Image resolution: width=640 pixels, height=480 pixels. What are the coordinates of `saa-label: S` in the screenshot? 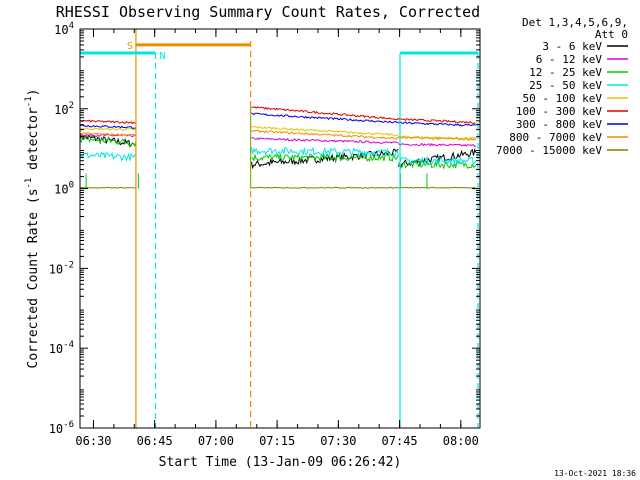 It's located at (130, 46).